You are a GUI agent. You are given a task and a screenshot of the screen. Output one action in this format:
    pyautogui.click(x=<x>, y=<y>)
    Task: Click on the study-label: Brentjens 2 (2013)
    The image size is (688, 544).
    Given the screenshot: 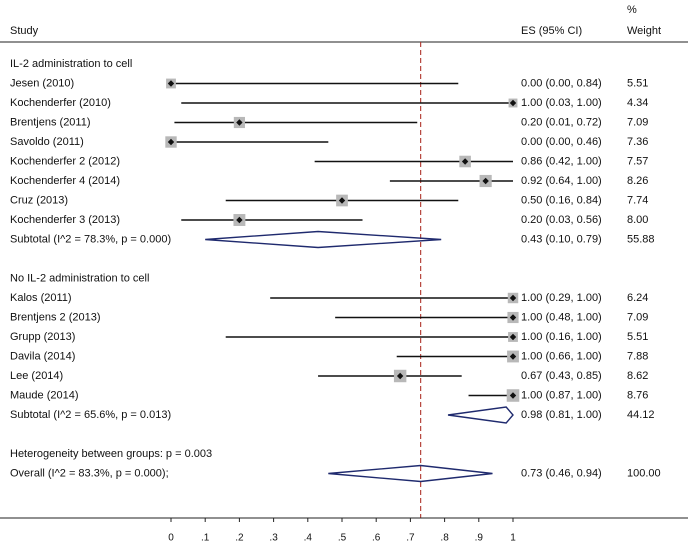 What is the action you would take?
    pyautogui.click(x=55, y=317)
    